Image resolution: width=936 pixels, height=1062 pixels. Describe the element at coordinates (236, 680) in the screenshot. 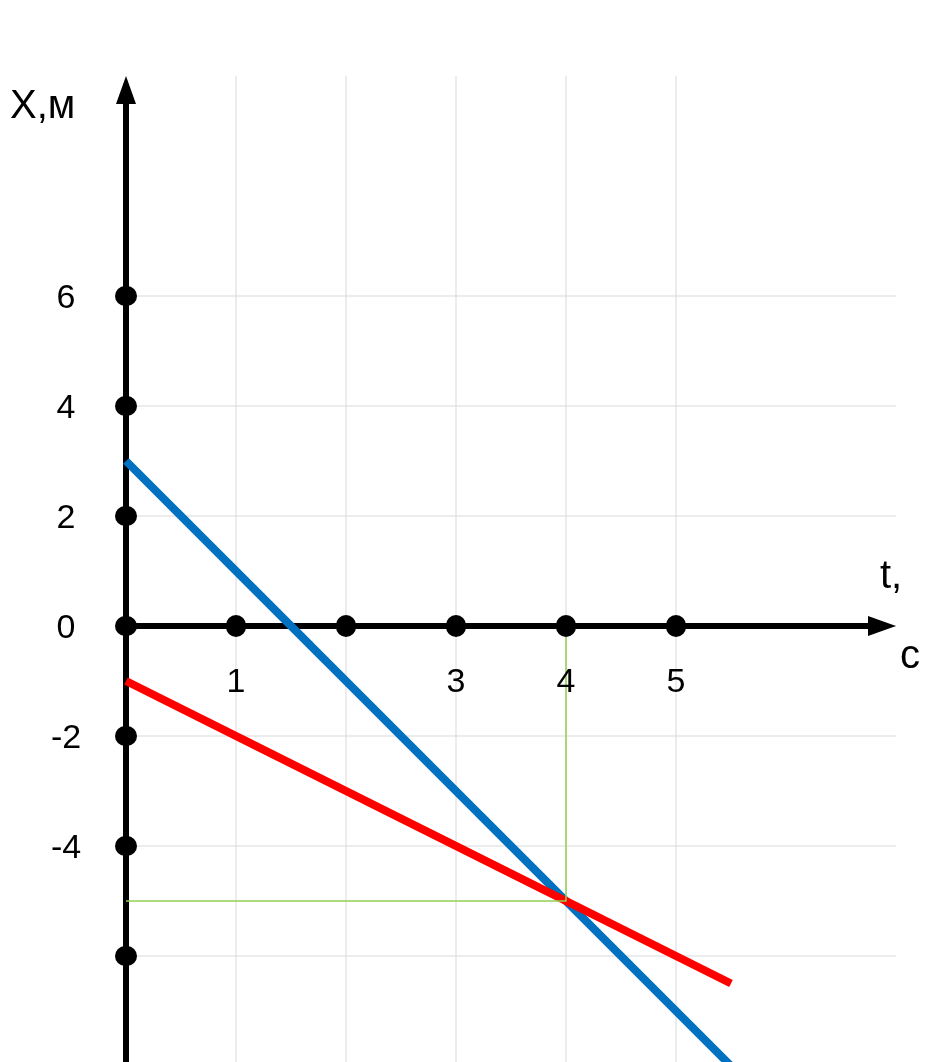

I see `x-tick-label: 1` at that location.